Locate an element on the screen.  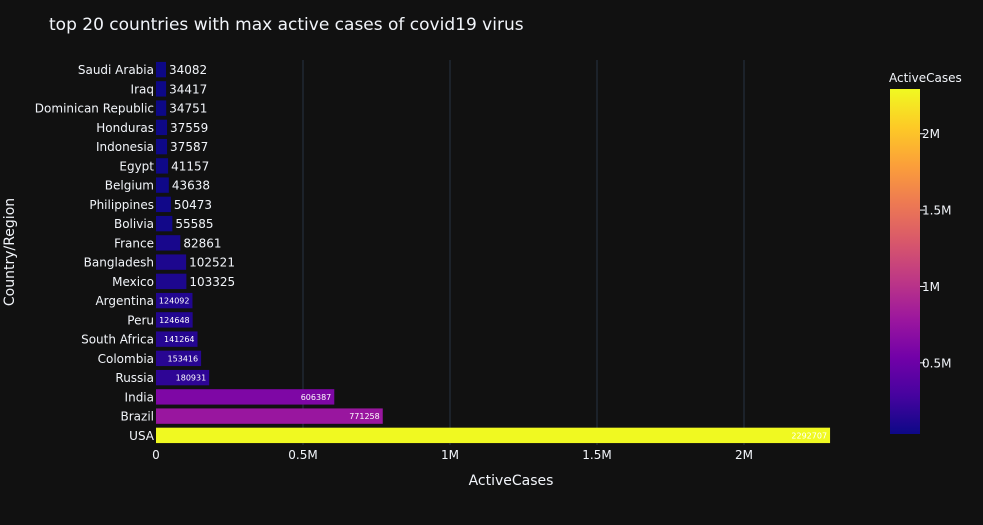
y-tick-label: USA is located at coordinates (142, 436).